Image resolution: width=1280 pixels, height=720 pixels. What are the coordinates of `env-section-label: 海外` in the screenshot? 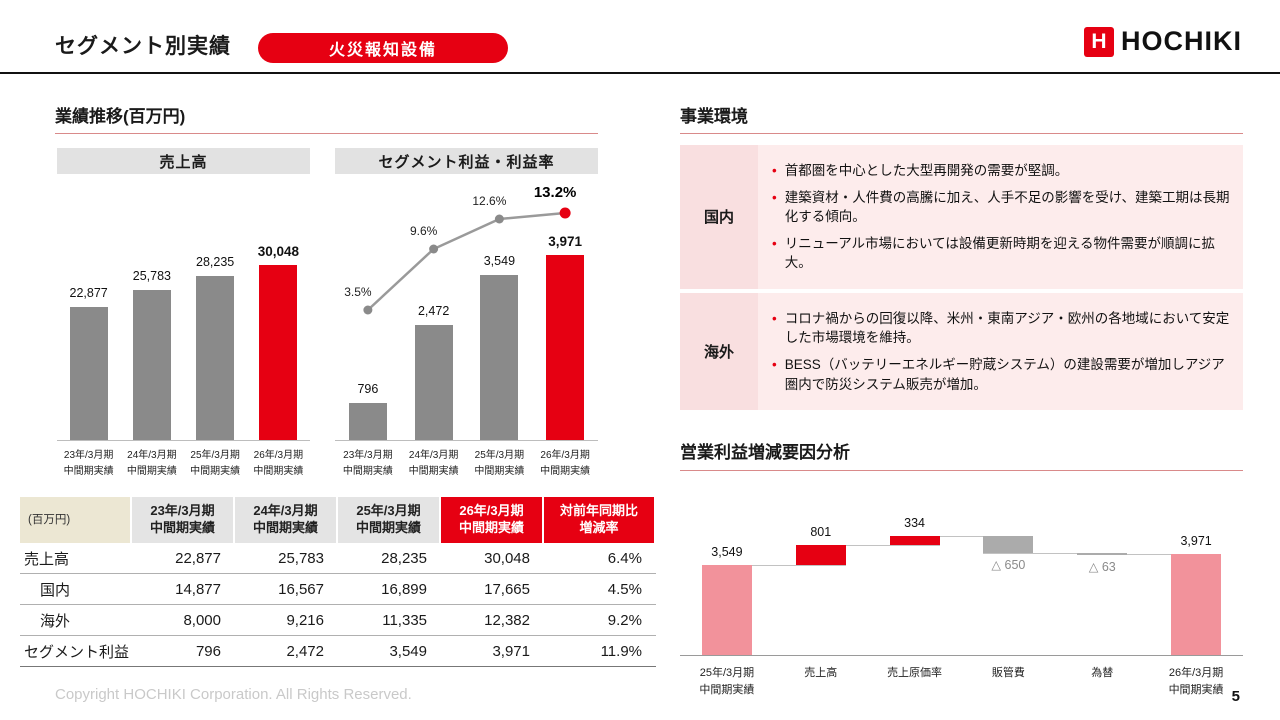 It's located at (719, 351).